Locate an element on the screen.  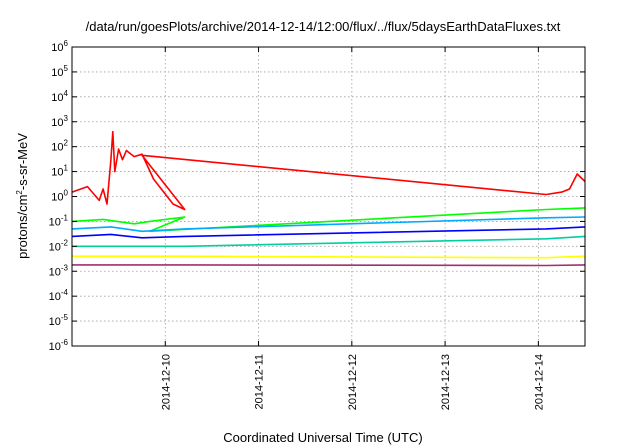
y-tick-label: 10⁻³ is located at coordinates (59, 270).